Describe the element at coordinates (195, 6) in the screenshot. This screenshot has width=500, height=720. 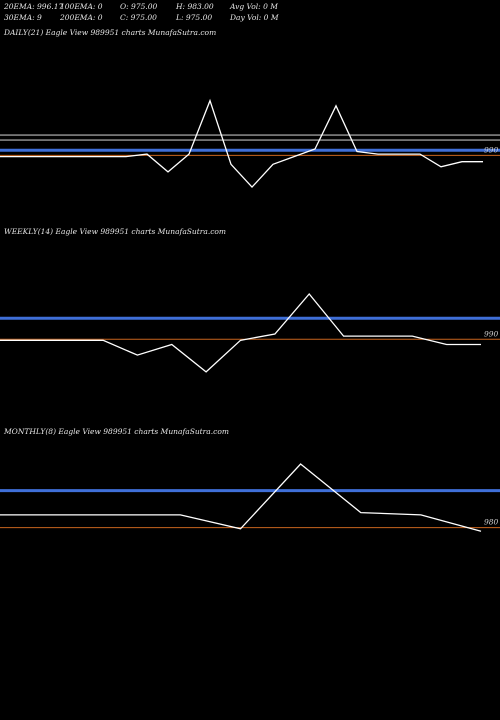
I see `high-label: H: 983.00` at that location.